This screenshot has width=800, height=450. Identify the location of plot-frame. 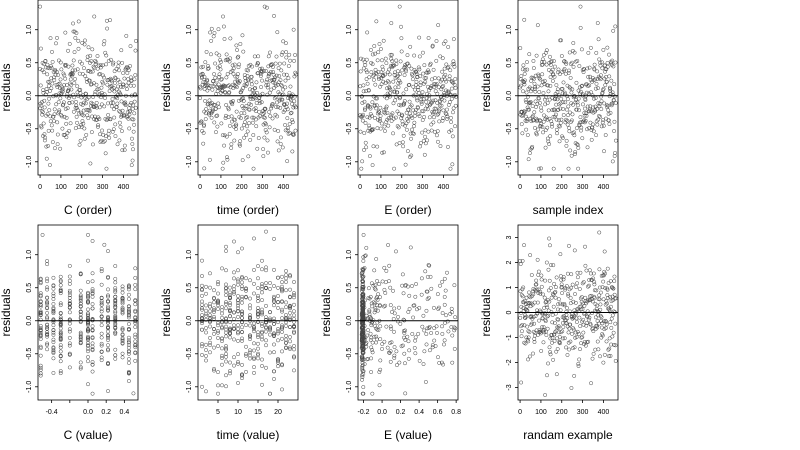
(88, 88).